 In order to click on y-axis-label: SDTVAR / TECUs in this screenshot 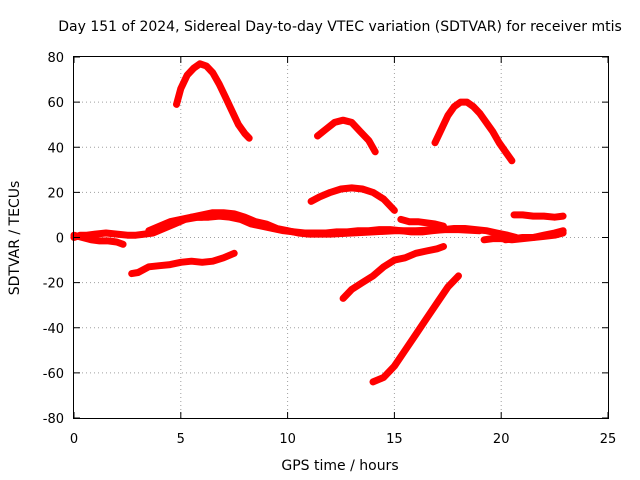, I will do `click(15, 238)`.